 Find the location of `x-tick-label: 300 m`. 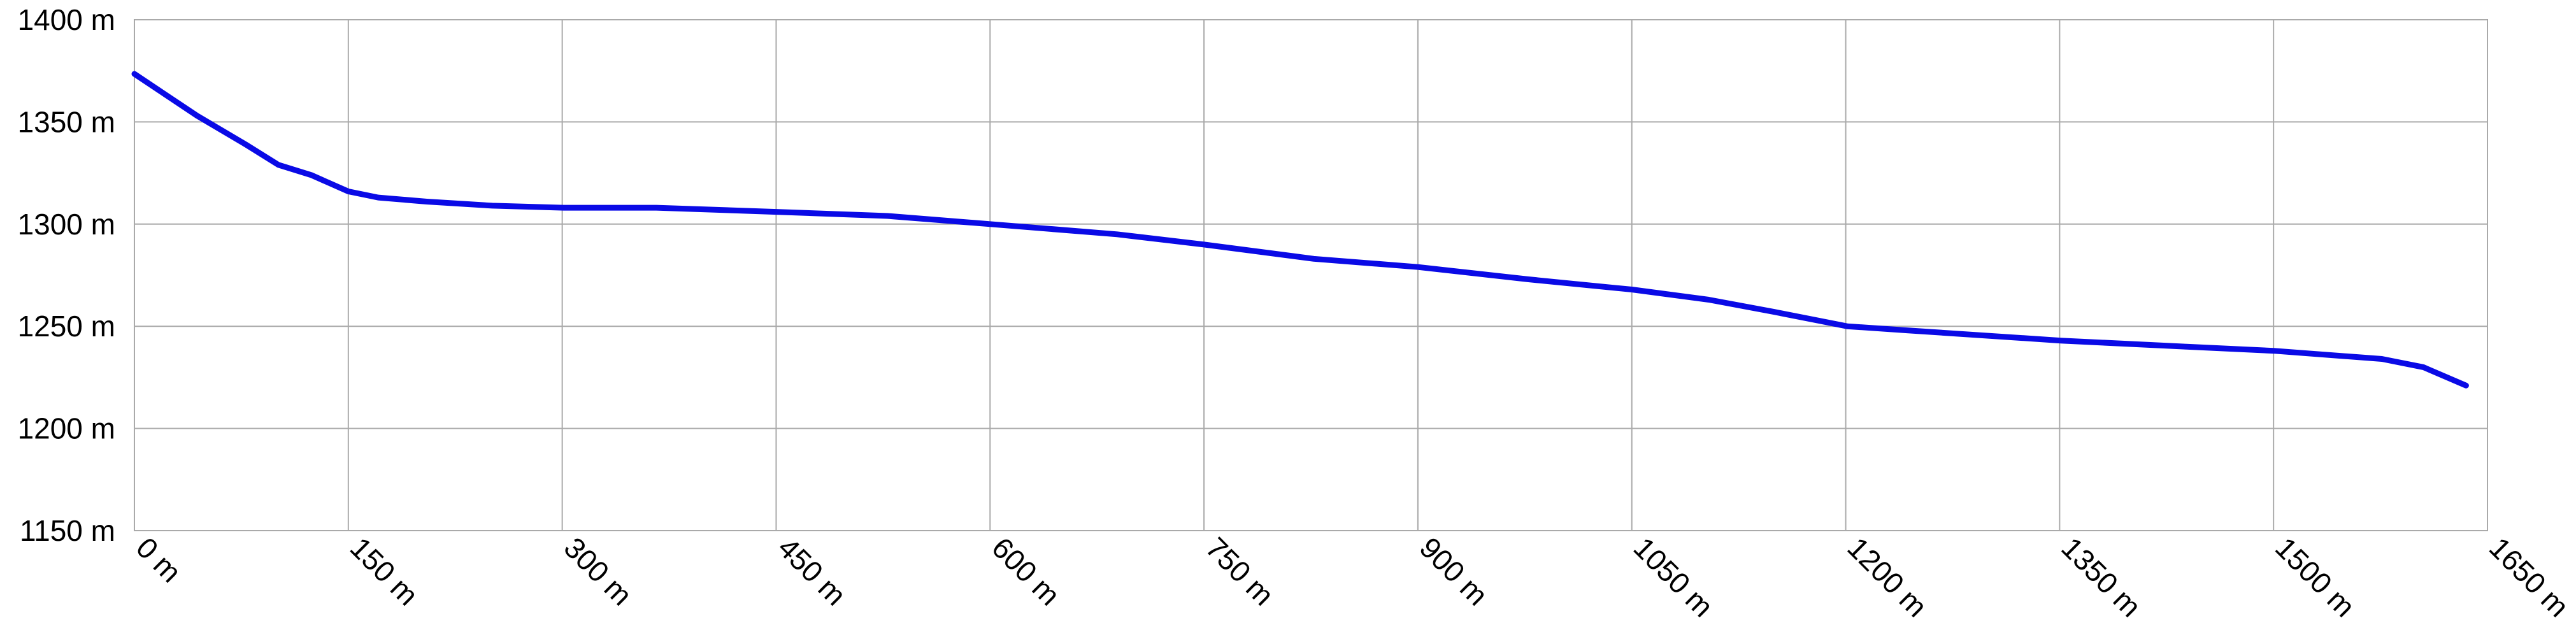

x-tick-label: 300 m is located at coordinates (598, 571).